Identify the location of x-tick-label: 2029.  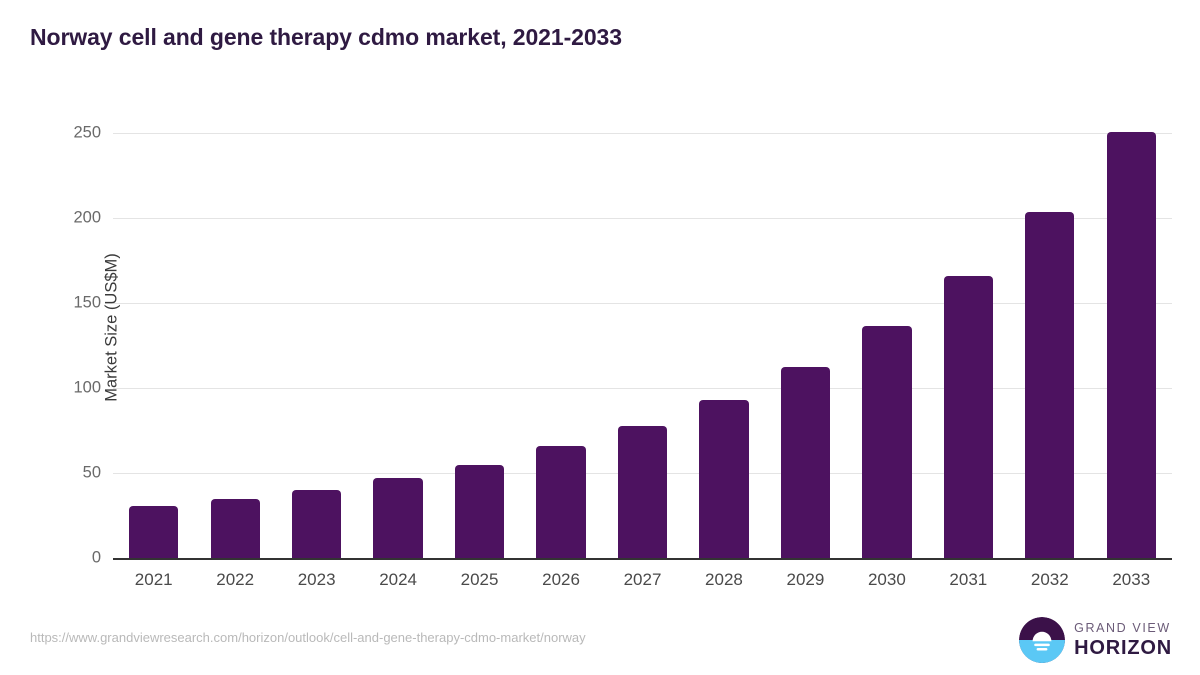
(805, 579).